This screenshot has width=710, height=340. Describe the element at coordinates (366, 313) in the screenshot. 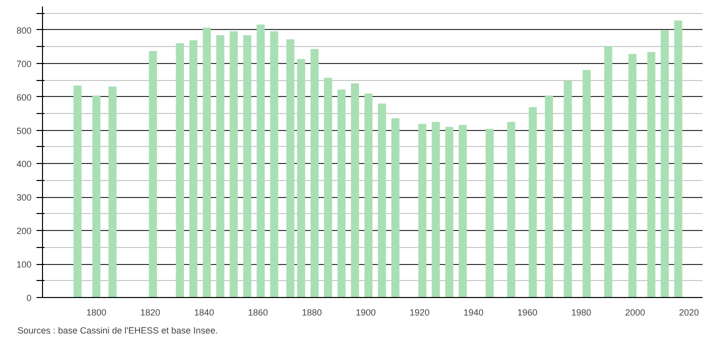

I see `x-tick-label: 1900` at that location.